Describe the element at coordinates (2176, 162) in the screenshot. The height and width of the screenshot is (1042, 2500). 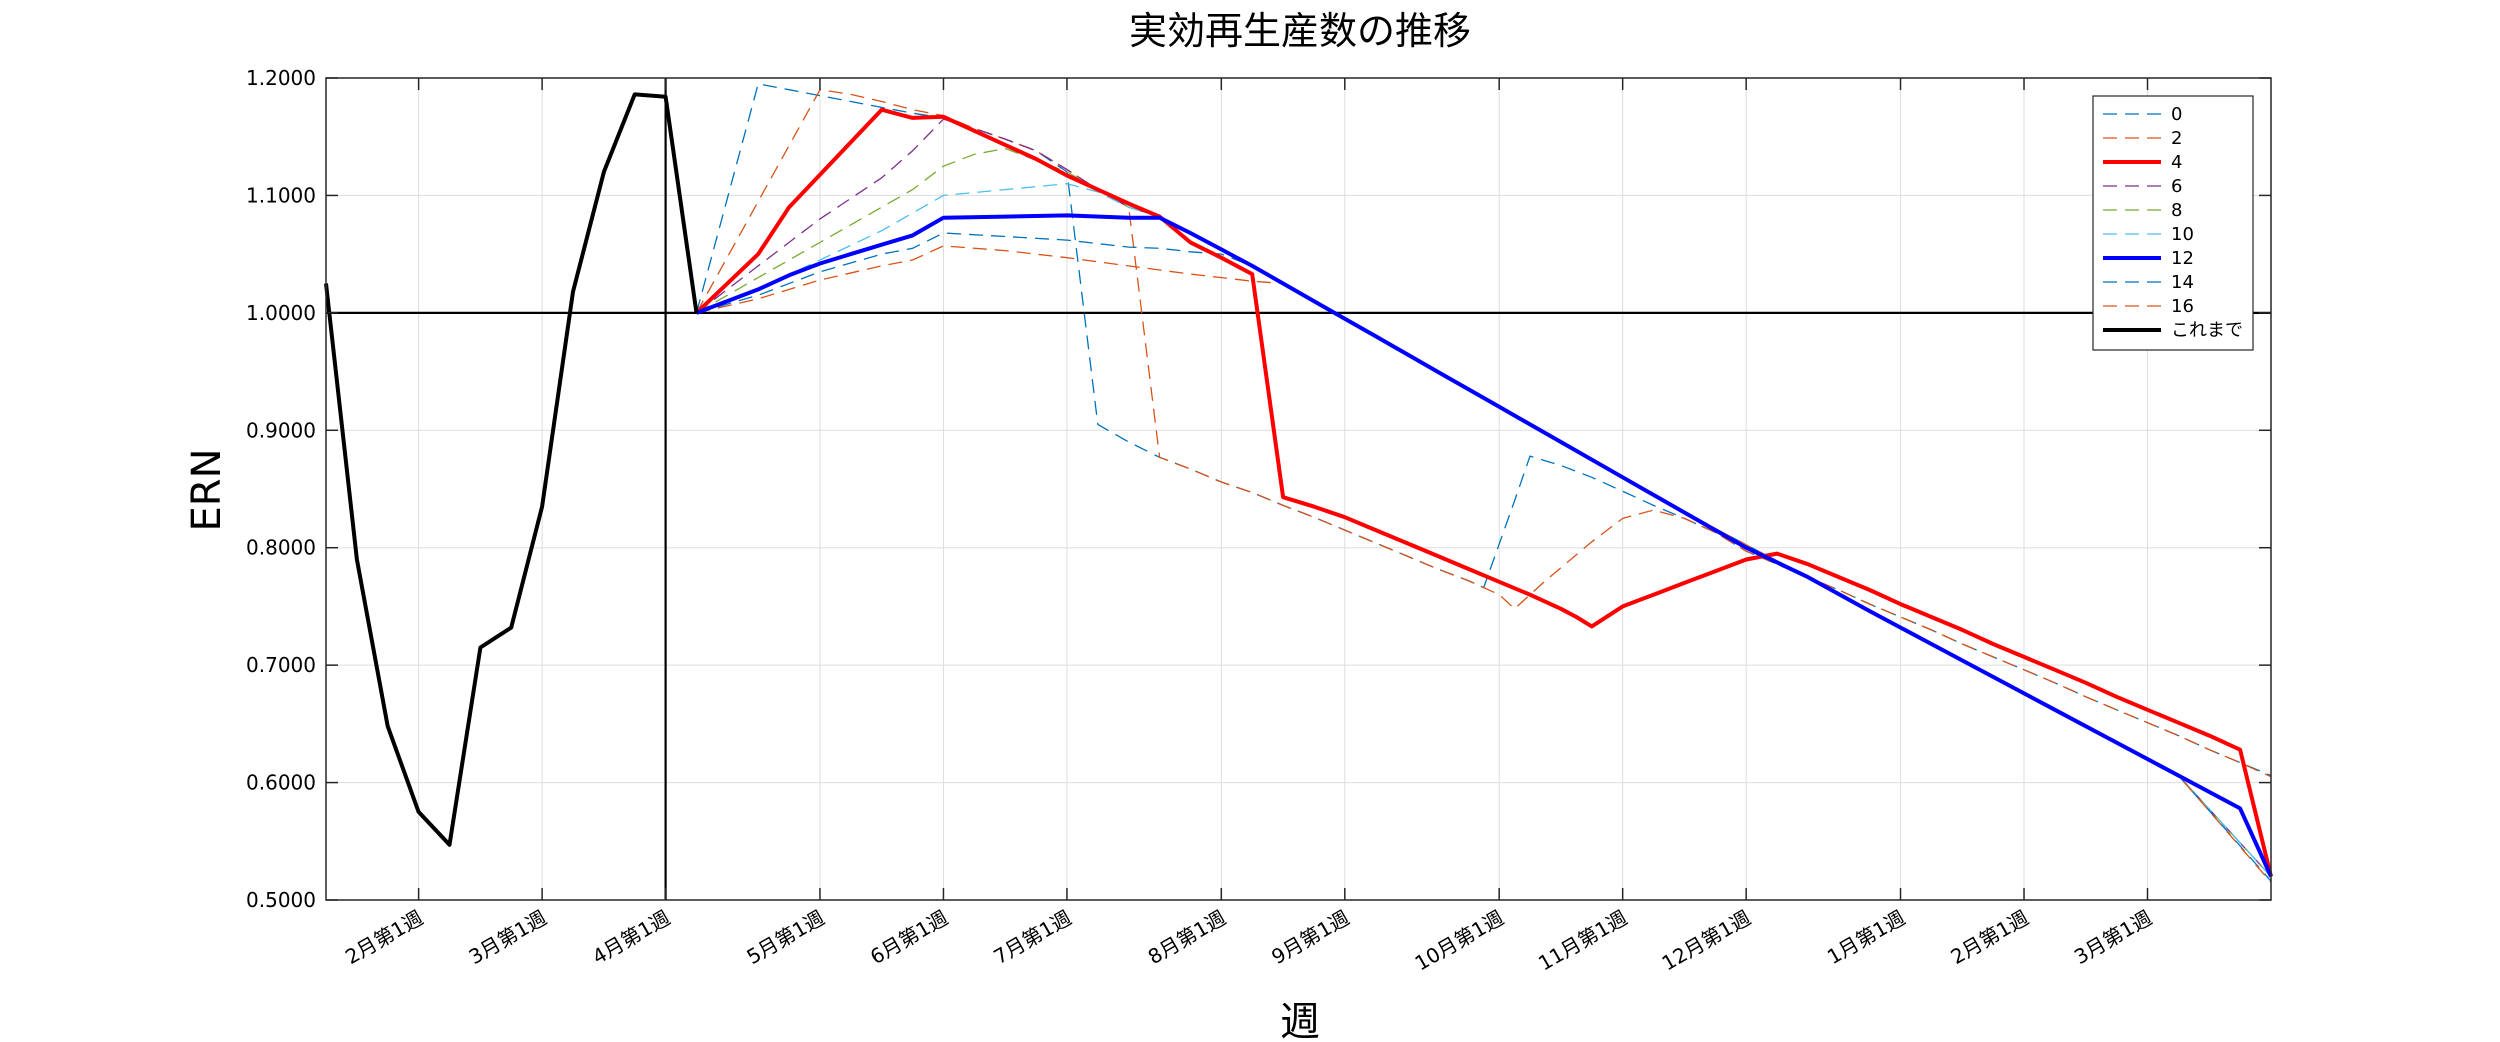
I see `legend-label-4: 4` at that location.